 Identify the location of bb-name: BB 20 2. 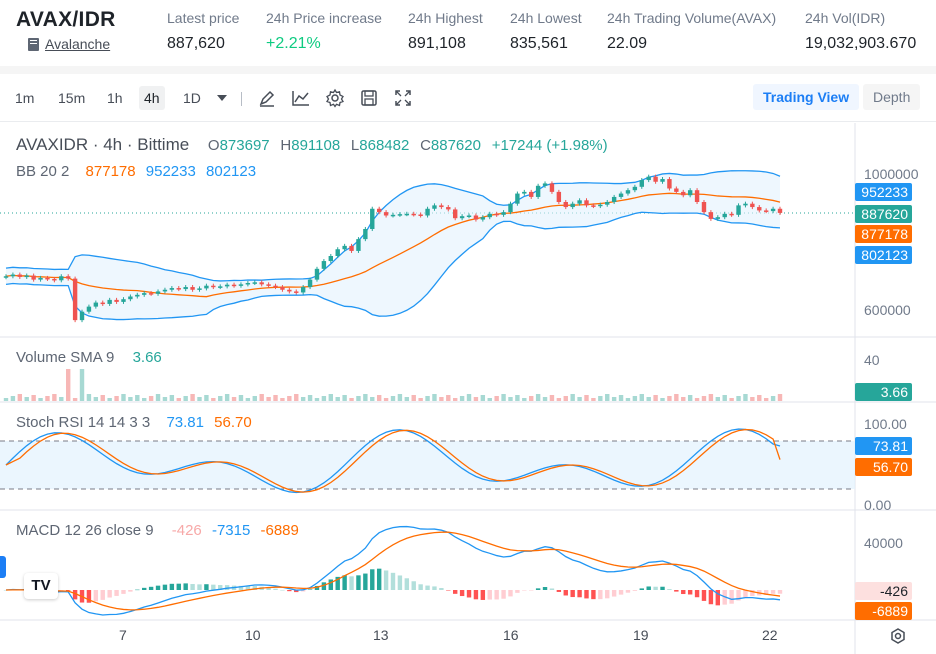
(43, 171).